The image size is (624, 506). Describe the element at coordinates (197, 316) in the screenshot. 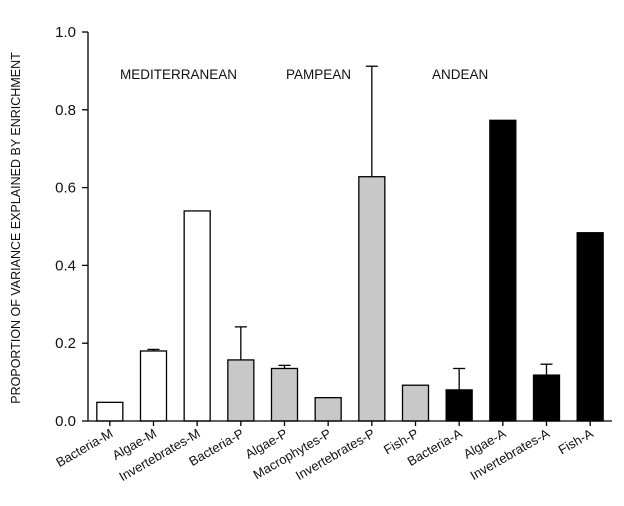

I see `bar-invertebrates-m` at that location.